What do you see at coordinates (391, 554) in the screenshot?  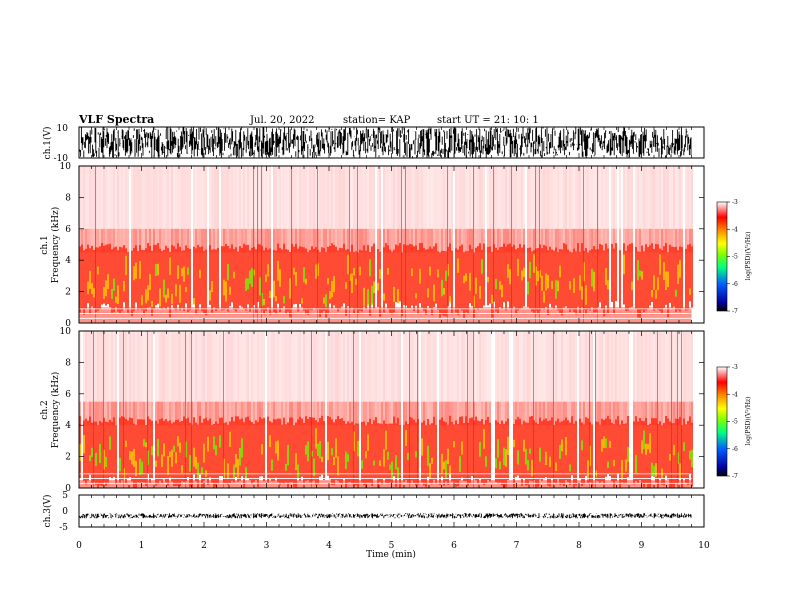 I see `x-axis-label: Time (min)` at bounding box center [391, 554].